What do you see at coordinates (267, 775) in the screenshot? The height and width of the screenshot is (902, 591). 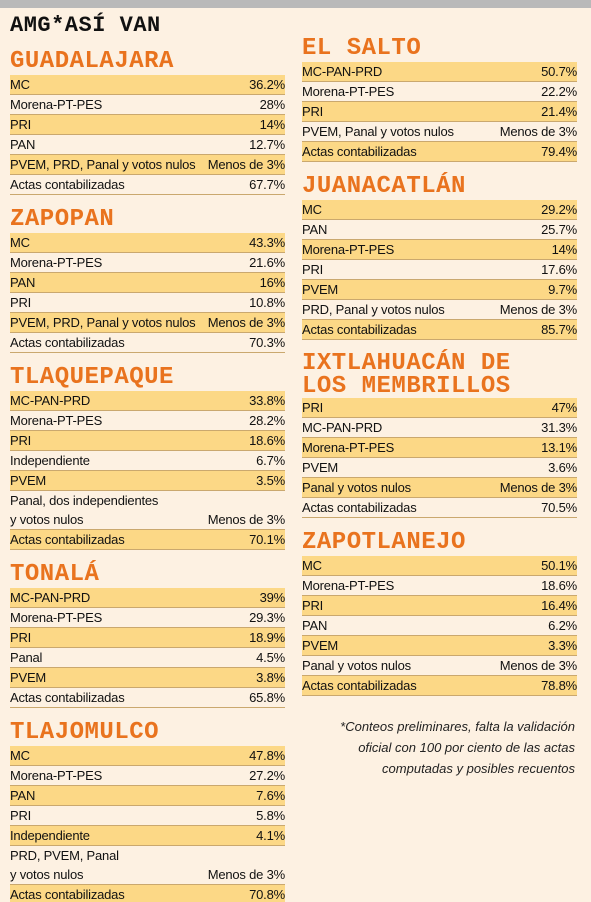 I see `result-value: 27.2%` at bounding box center [267, 775].